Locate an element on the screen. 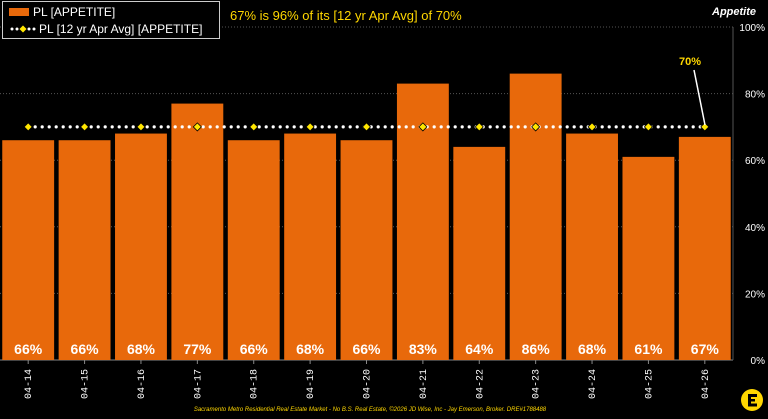 The height and width of the screenshot is (419, 768). e-logo-icon is located at coordinates (752, 400).